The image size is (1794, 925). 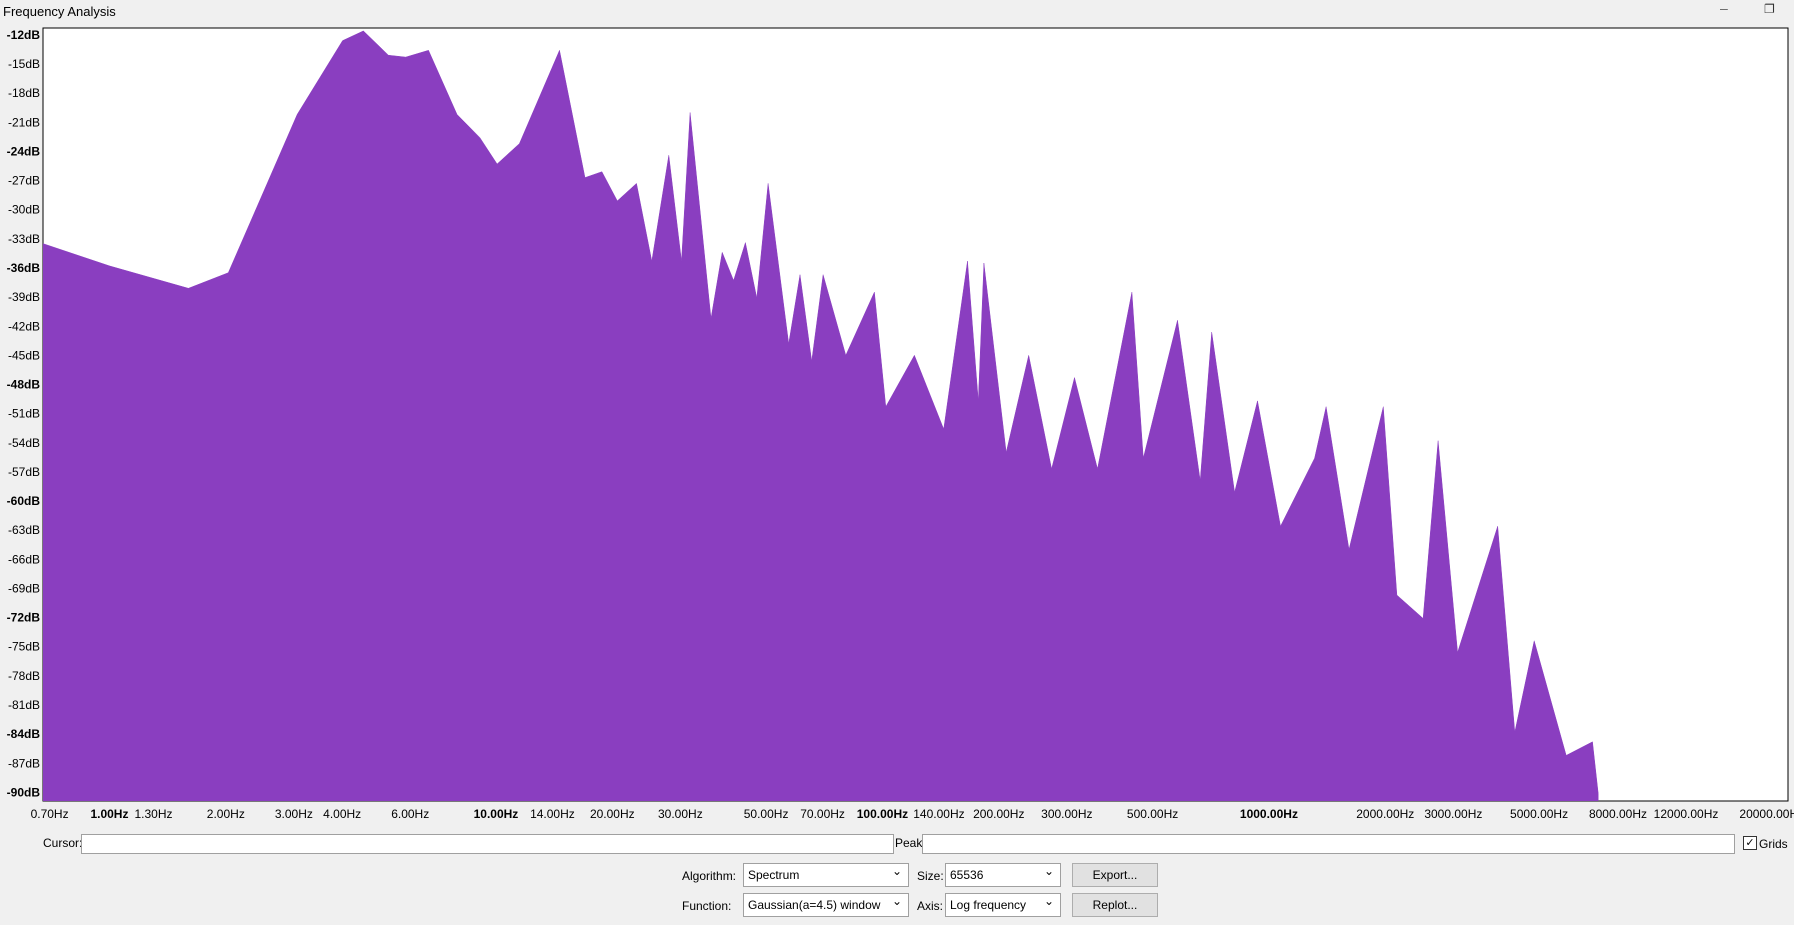 I want to click on y-tick-label: -51dB, so click(x=24, y=414).